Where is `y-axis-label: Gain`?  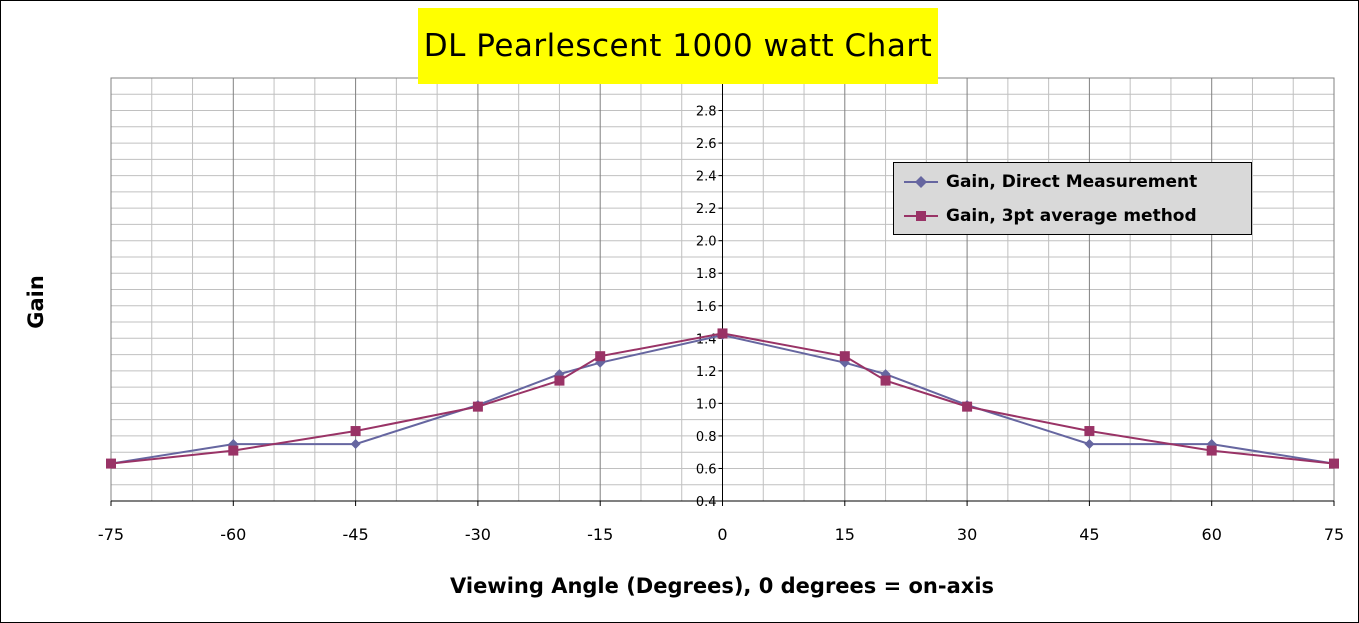 y-axis-label: Gain is located at coordinates (36, 302).